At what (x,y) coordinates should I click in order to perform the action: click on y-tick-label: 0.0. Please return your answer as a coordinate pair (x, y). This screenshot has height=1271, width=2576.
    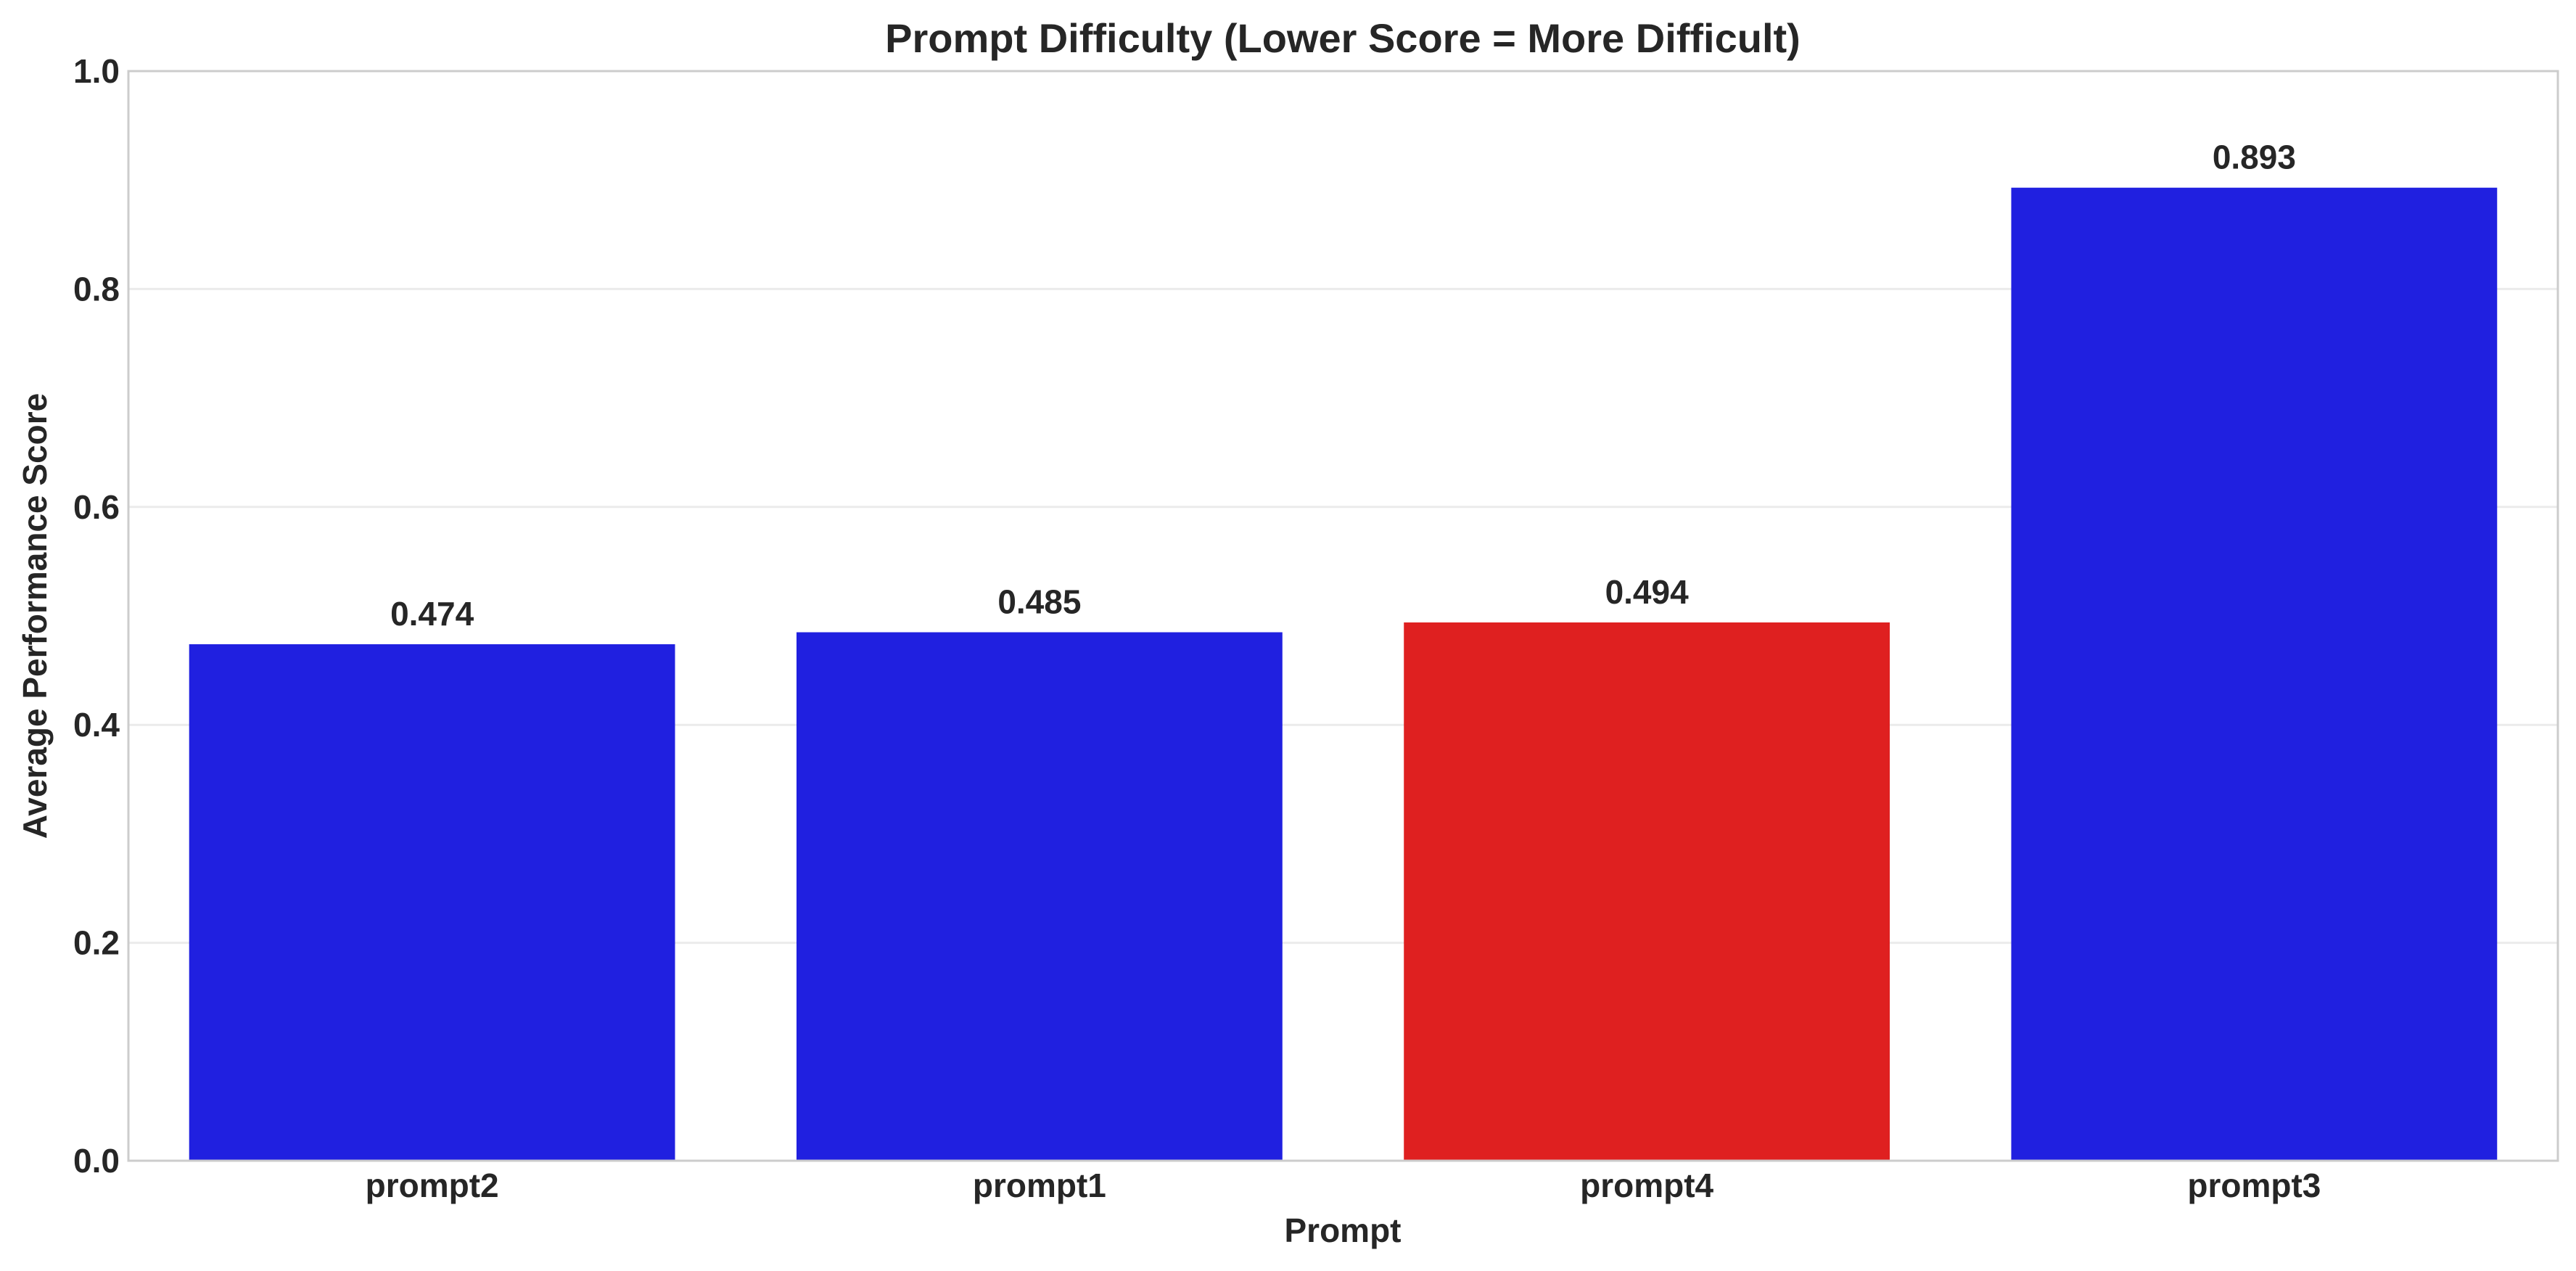
    Looking at the image, I should click on (96, 1161).